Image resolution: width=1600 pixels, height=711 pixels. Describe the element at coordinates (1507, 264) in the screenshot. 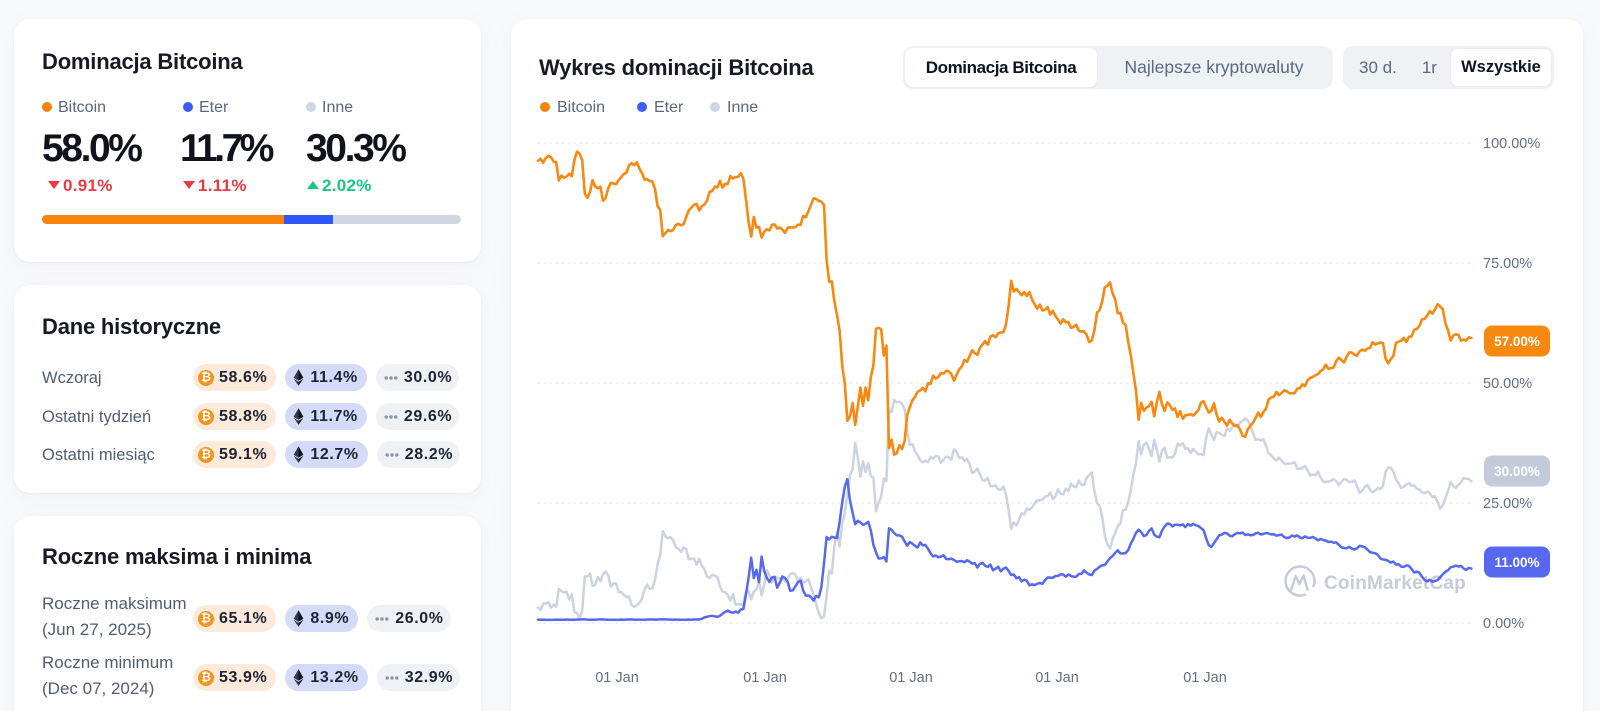

I see `svg-text: 75.00%` at that location.